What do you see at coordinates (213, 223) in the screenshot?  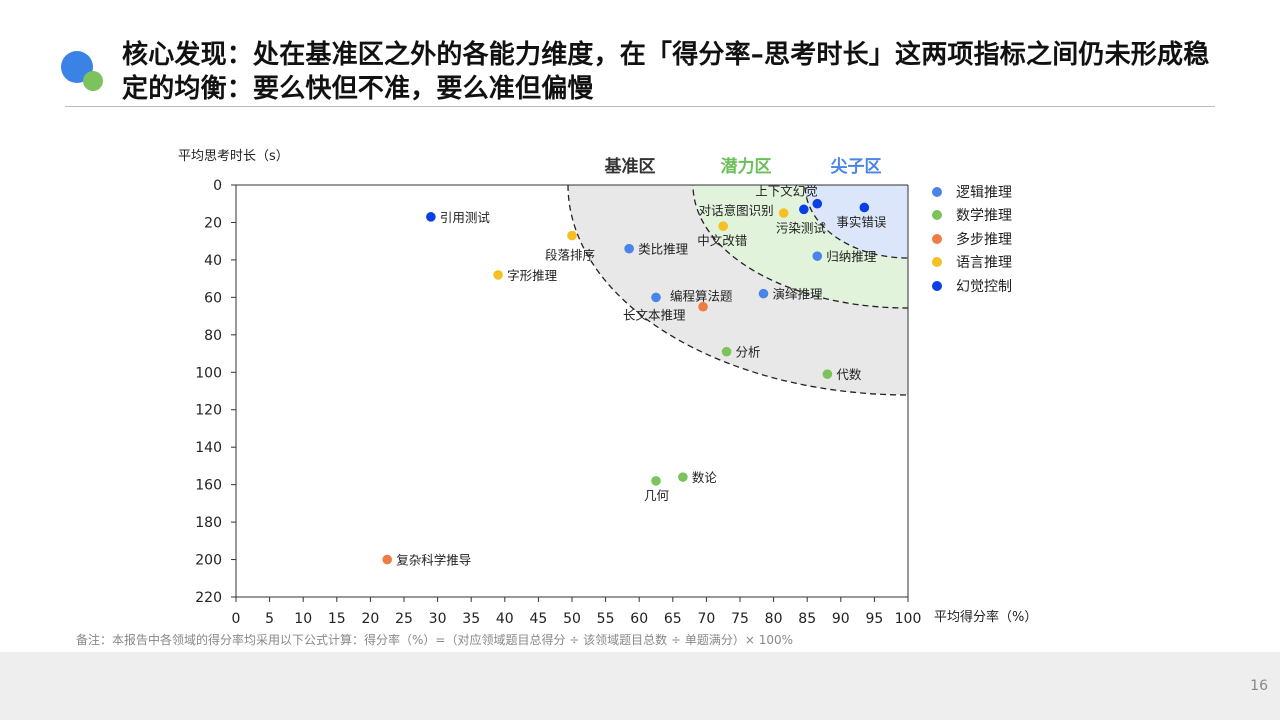 I see `y-tick-label: 20` at bounding box center [213, 223].